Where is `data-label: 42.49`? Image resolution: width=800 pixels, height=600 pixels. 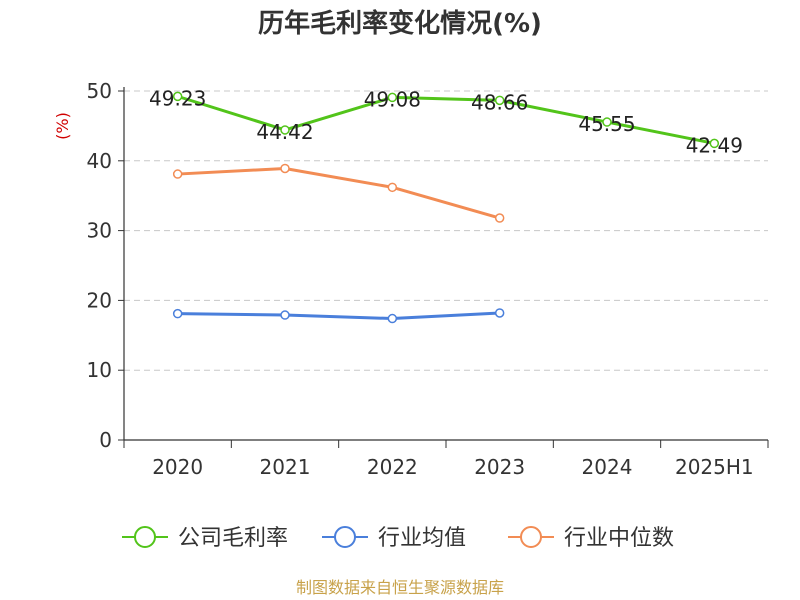 data-label: 42.49 is located at coordinates (714, 145).